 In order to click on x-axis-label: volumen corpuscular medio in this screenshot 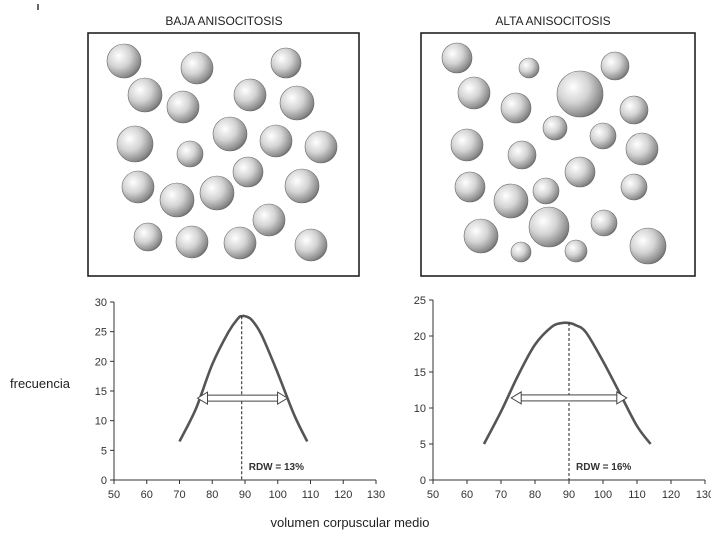, I will do `click(350, 522)`.